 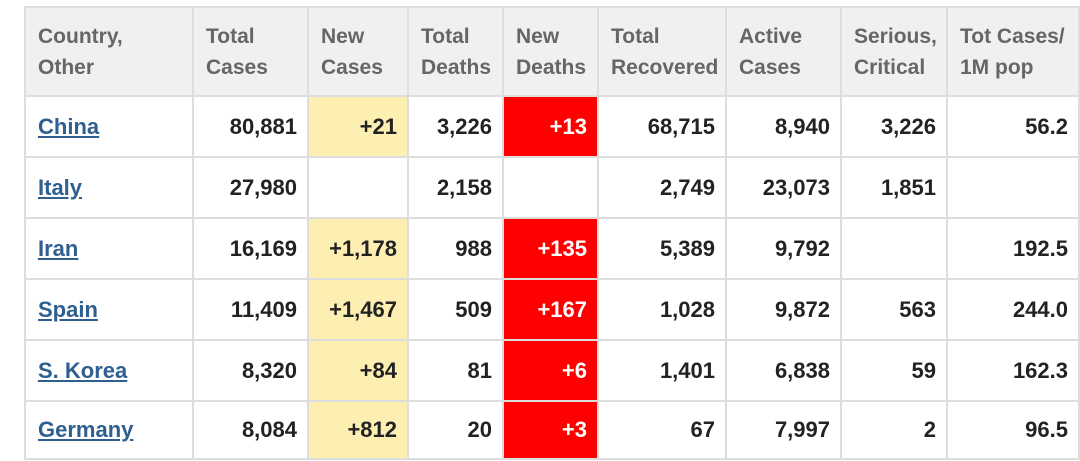 I want to click on new-deaths-cell: +3, so click(x=550, y=430).